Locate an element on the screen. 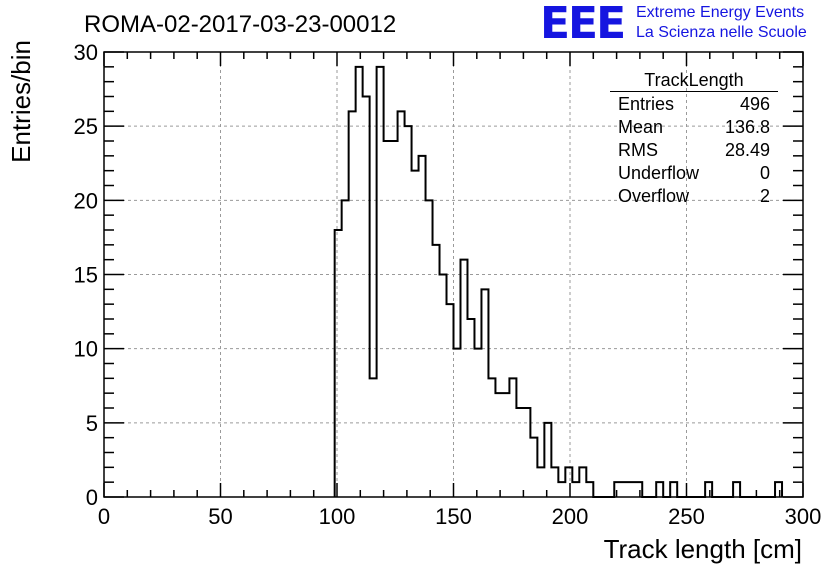  y-tick-label: 0 is located at coordinates (92, 497).